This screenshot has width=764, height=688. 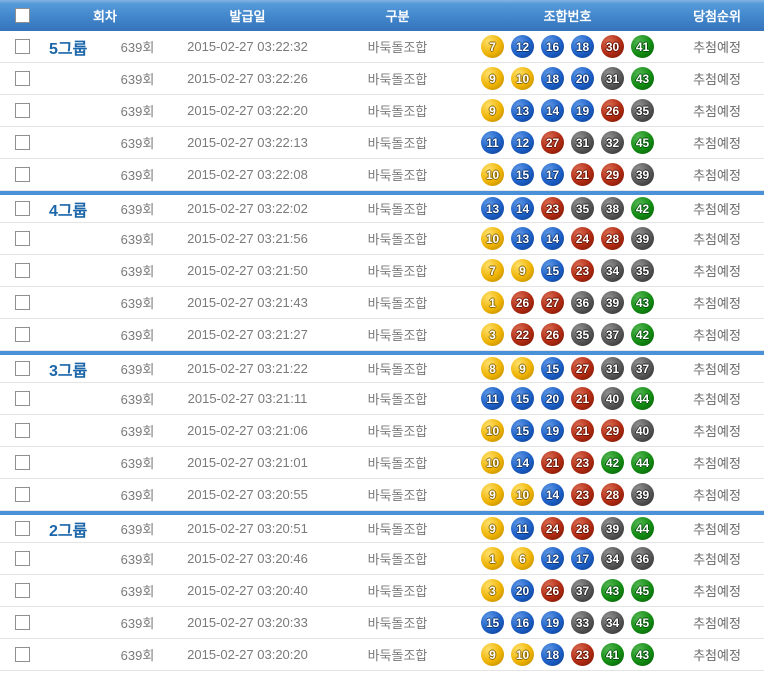 What do you see at coordinates (642, 462) in the screenshot?
I see `lotto-ball: 44` at bounding box center [642, 462].